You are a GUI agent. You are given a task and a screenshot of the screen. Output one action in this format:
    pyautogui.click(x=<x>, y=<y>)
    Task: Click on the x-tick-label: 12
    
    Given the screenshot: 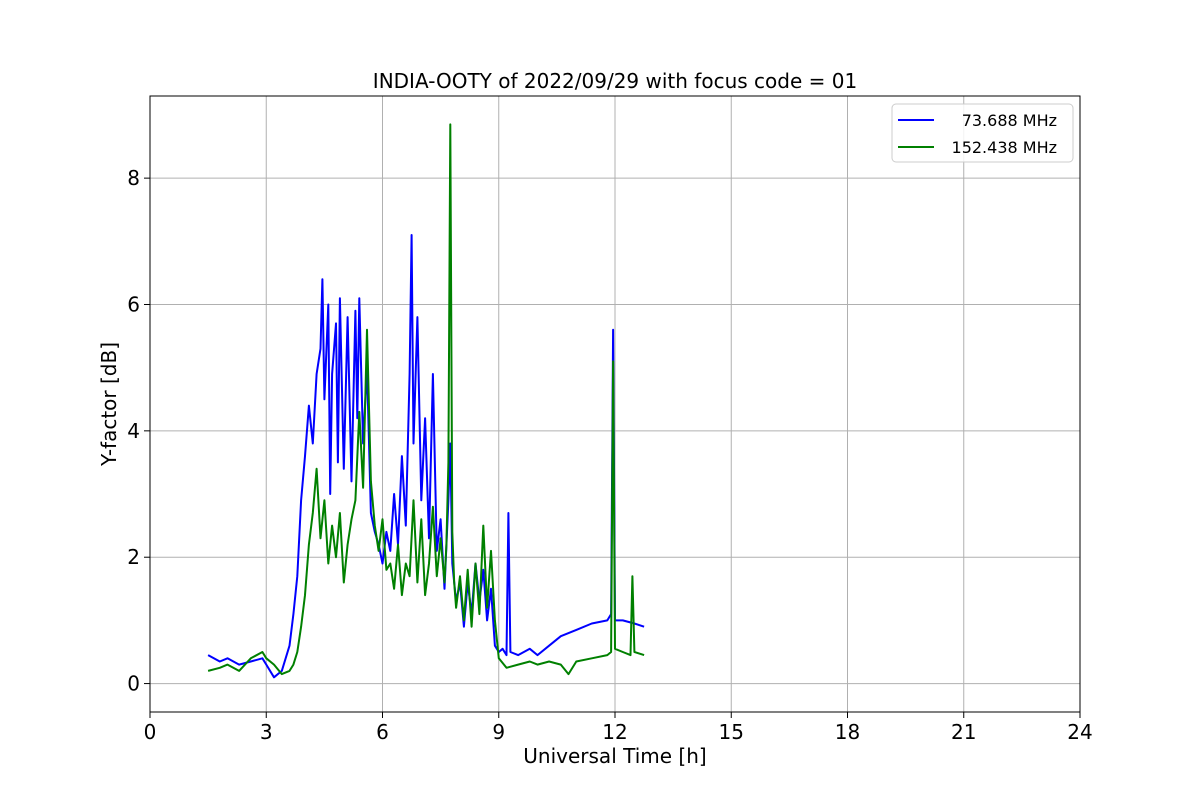 What is the action you would take?
    pyautogui.click(x=614, y=732)
    